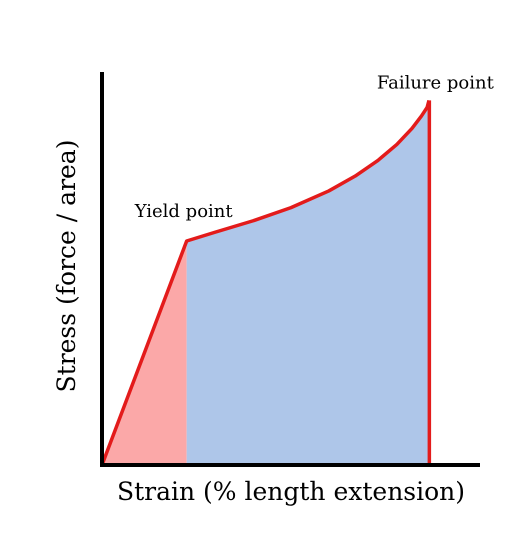 The height and width of the screenshot is (534, 519). Describe the element at coordinates (291, 491) in the screenshot. I see `x-axis-label: Strain (% length extension)` at that location.